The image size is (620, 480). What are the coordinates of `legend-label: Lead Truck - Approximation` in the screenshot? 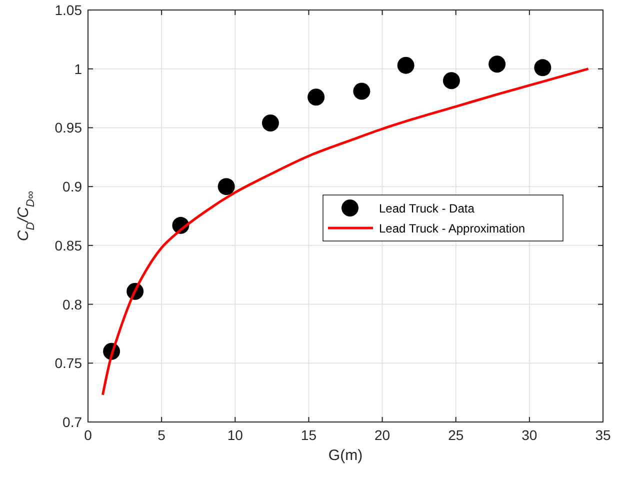 It's located at (452, 229).